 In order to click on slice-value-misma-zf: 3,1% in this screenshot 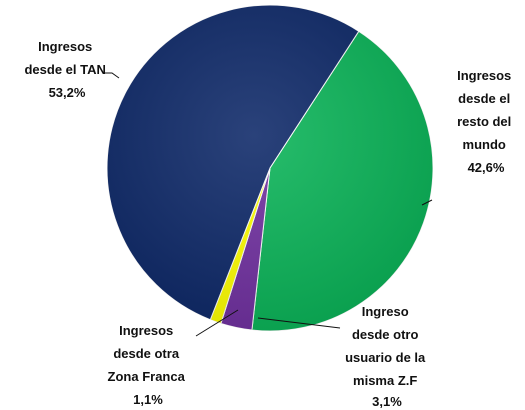, I will do `click(387, 401)`.